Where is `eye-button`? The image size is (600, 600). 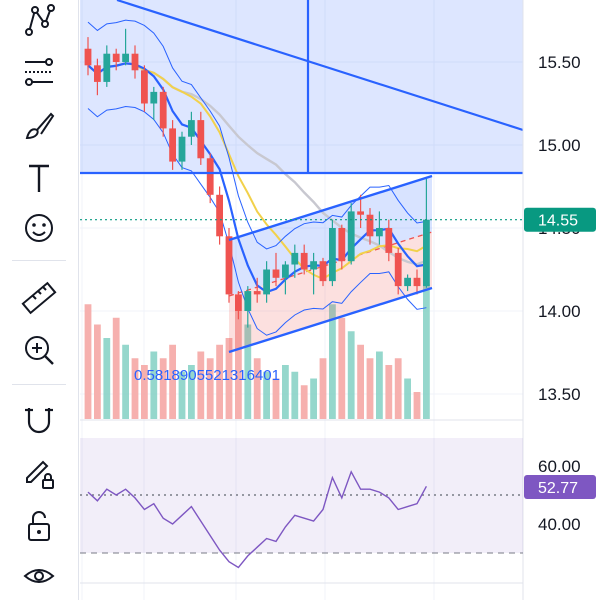
eye-button is located at coordinates (39, 576).